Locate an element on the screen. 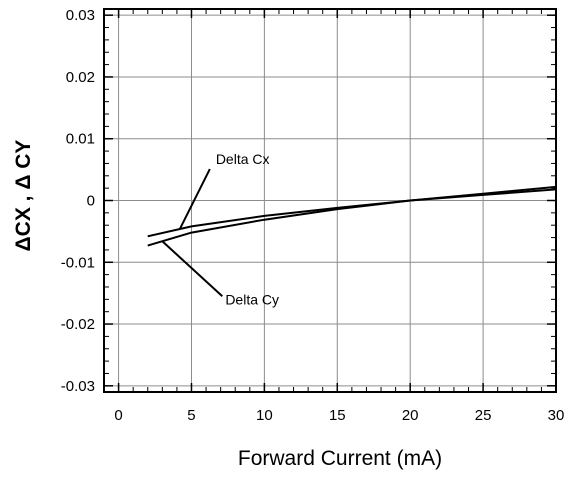  annotations: Delta Cx Delta Cy is located at coordinates (220, 229).